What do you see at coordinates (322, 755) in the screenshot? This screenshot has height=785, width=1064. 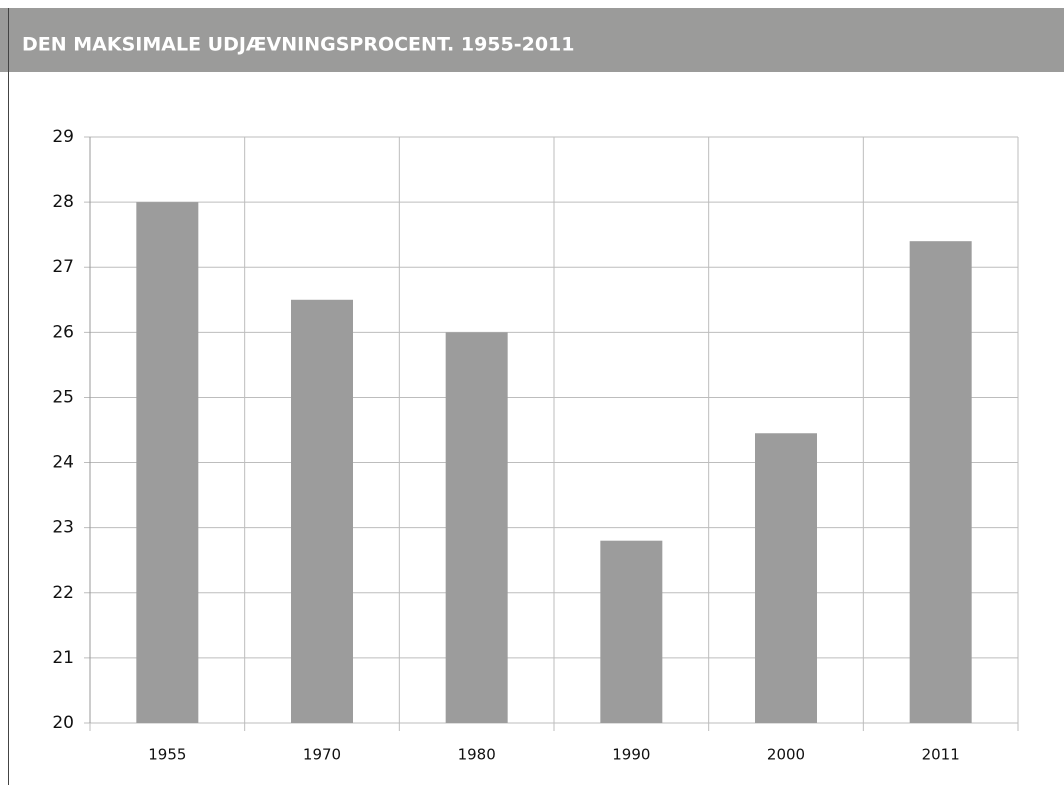 I see `x-tick-label: 1970` at bounding box center [322, 755].